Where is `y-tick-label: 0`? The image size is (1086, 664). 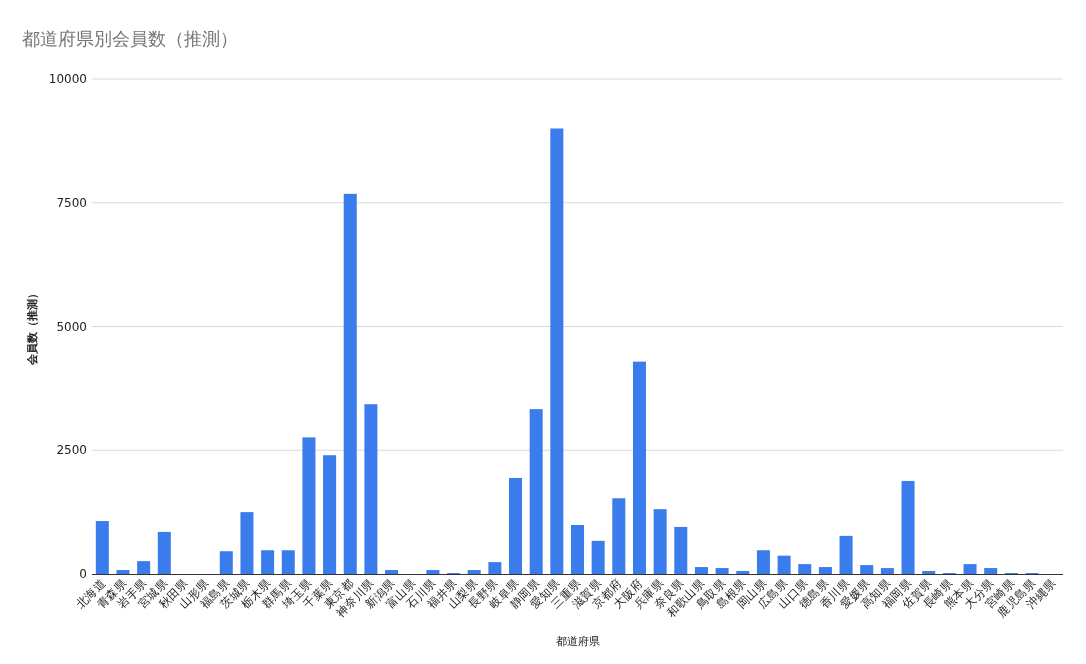
y-tick-label: 0 is located at coordinates (83, 574).